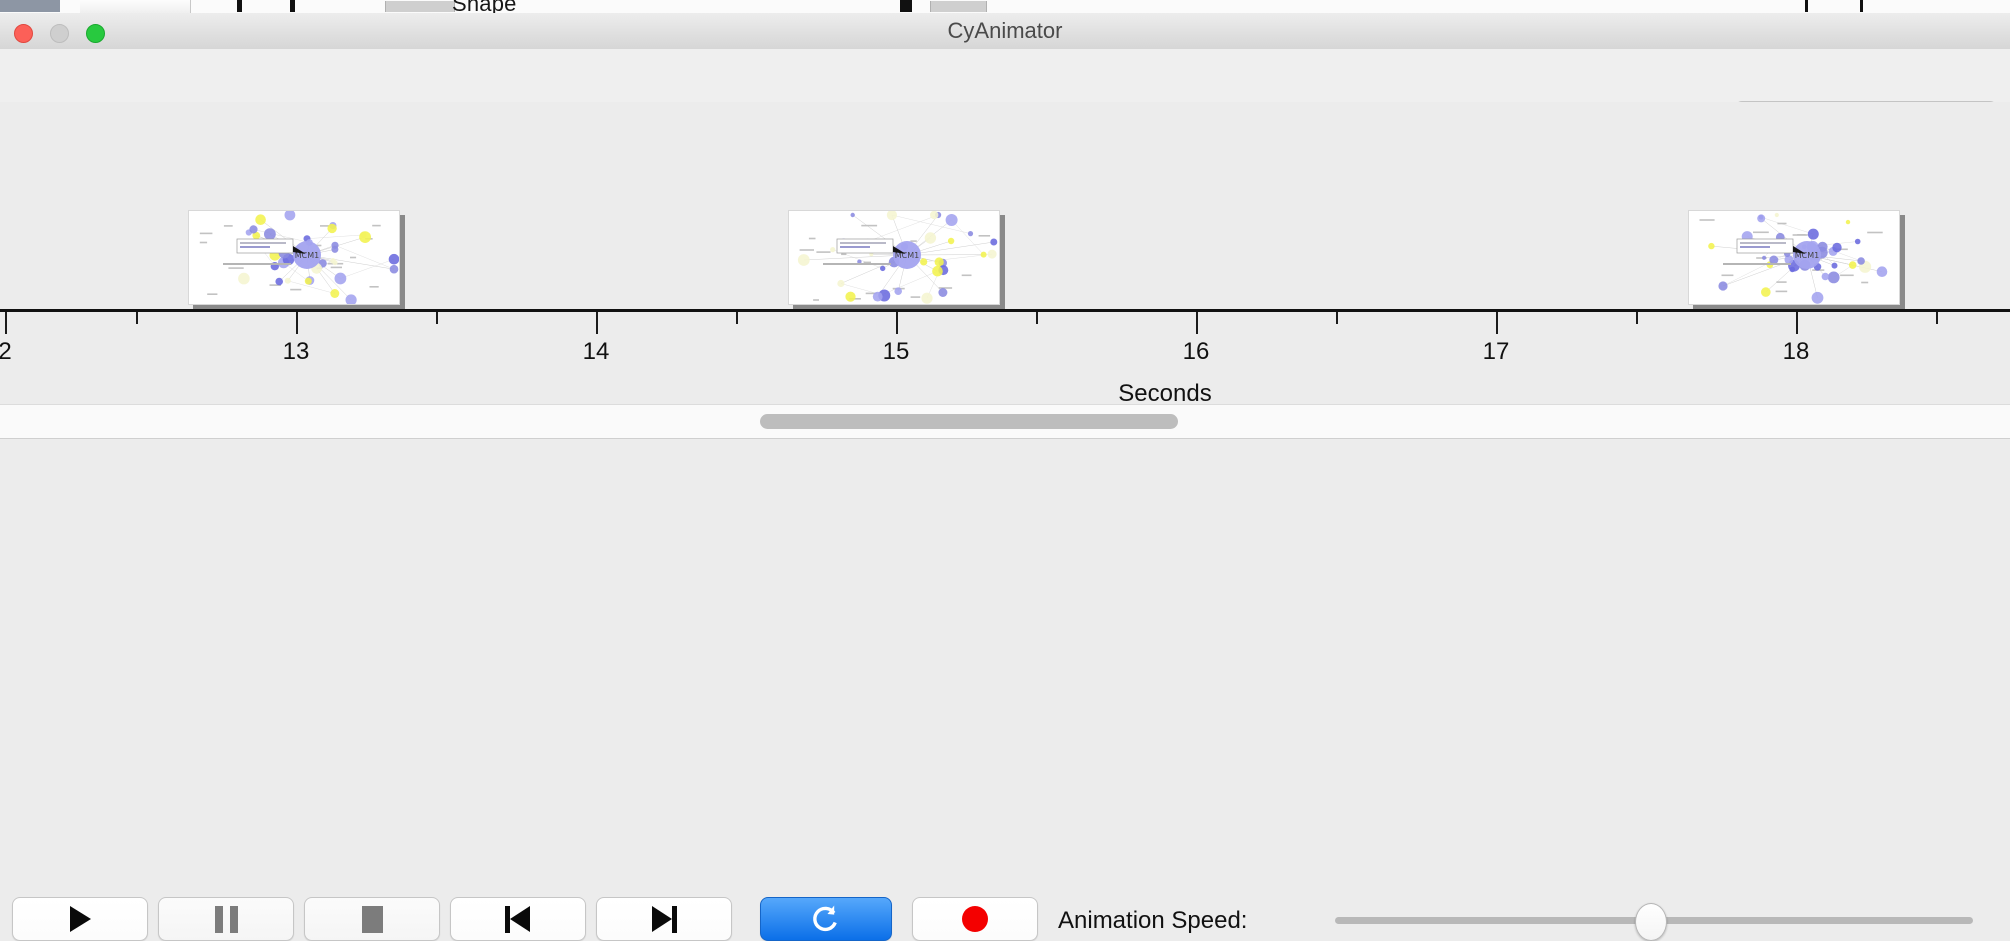 This screenshot has width=2010, height=941. I want to click on animation-speed-slider-thumb, so click(1651, 922).